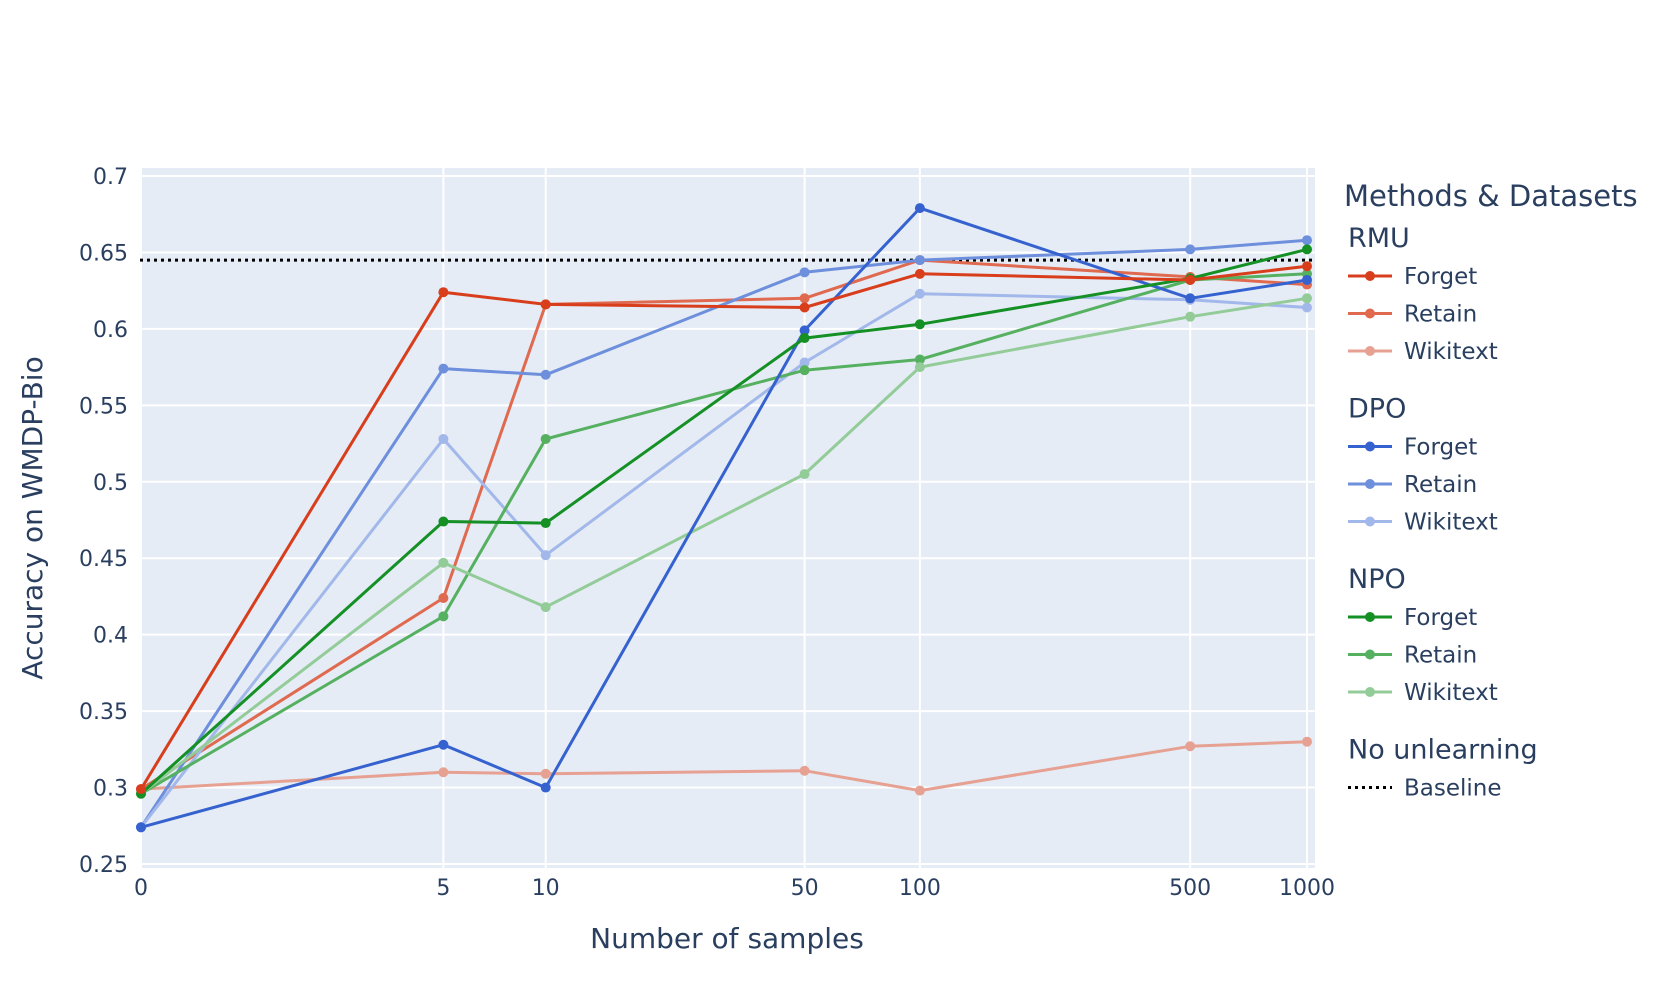 This screenshot has width=1661, height=997. Describe the element at coordinates (920, 888) in the screenshot. I see `x-tick-label: 100` at that location.